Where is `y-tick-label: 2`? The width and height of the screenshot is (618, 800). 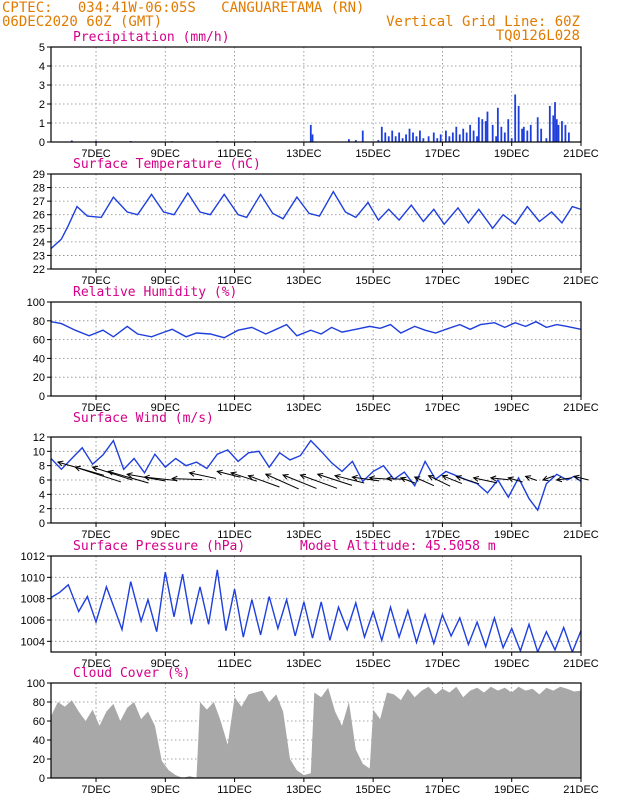 y-tick-label: 2 is located at coordinates (42, 105).